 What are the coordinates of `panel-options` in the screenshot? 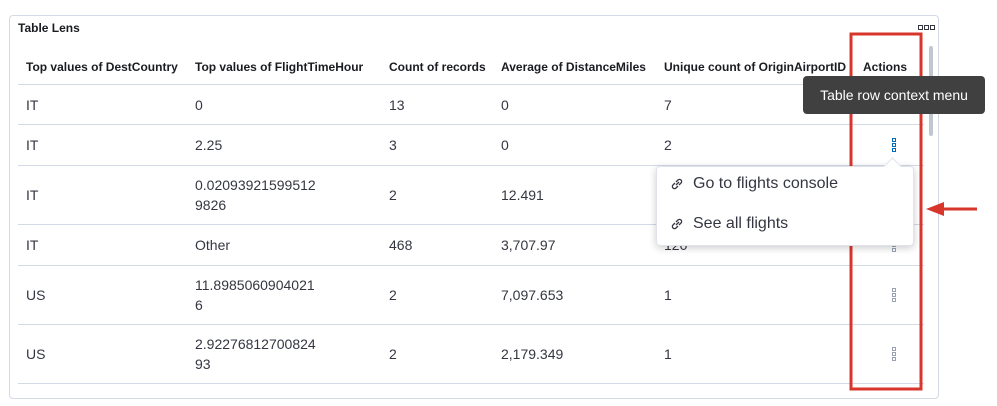 It's located at (926, 27).